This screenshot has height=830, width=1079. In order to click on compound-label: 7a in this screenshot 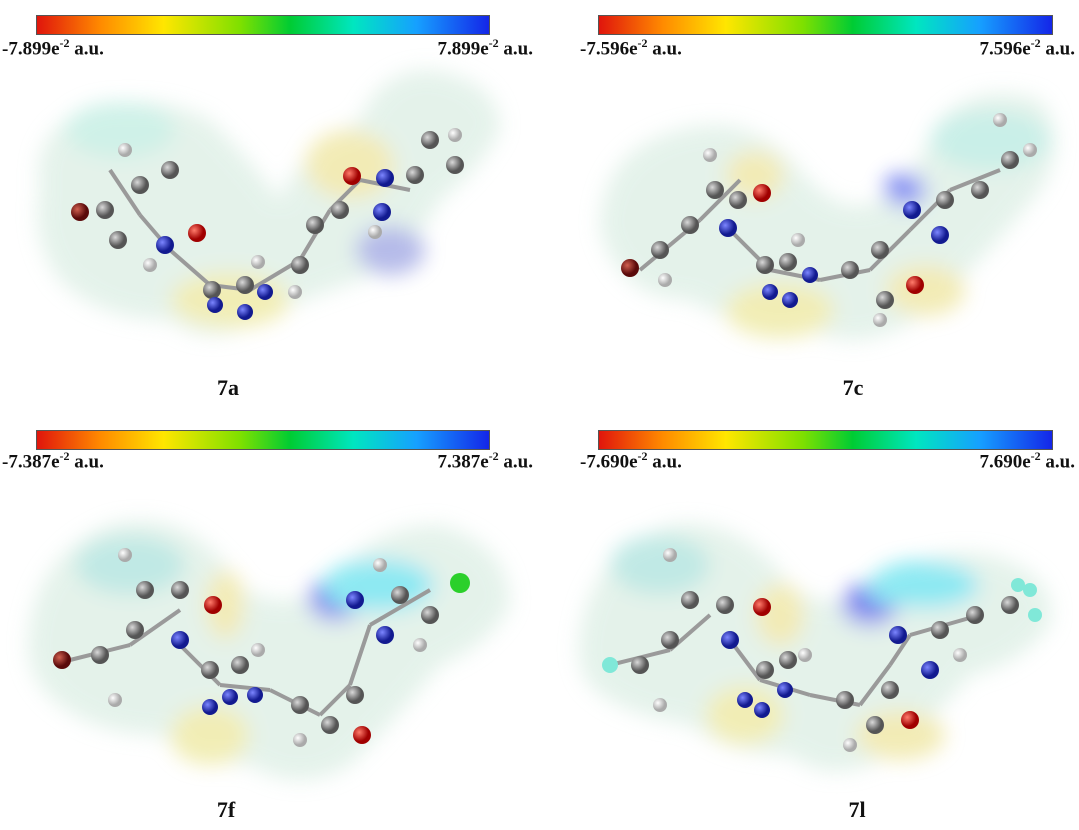, I will do `click(228, 387)`.